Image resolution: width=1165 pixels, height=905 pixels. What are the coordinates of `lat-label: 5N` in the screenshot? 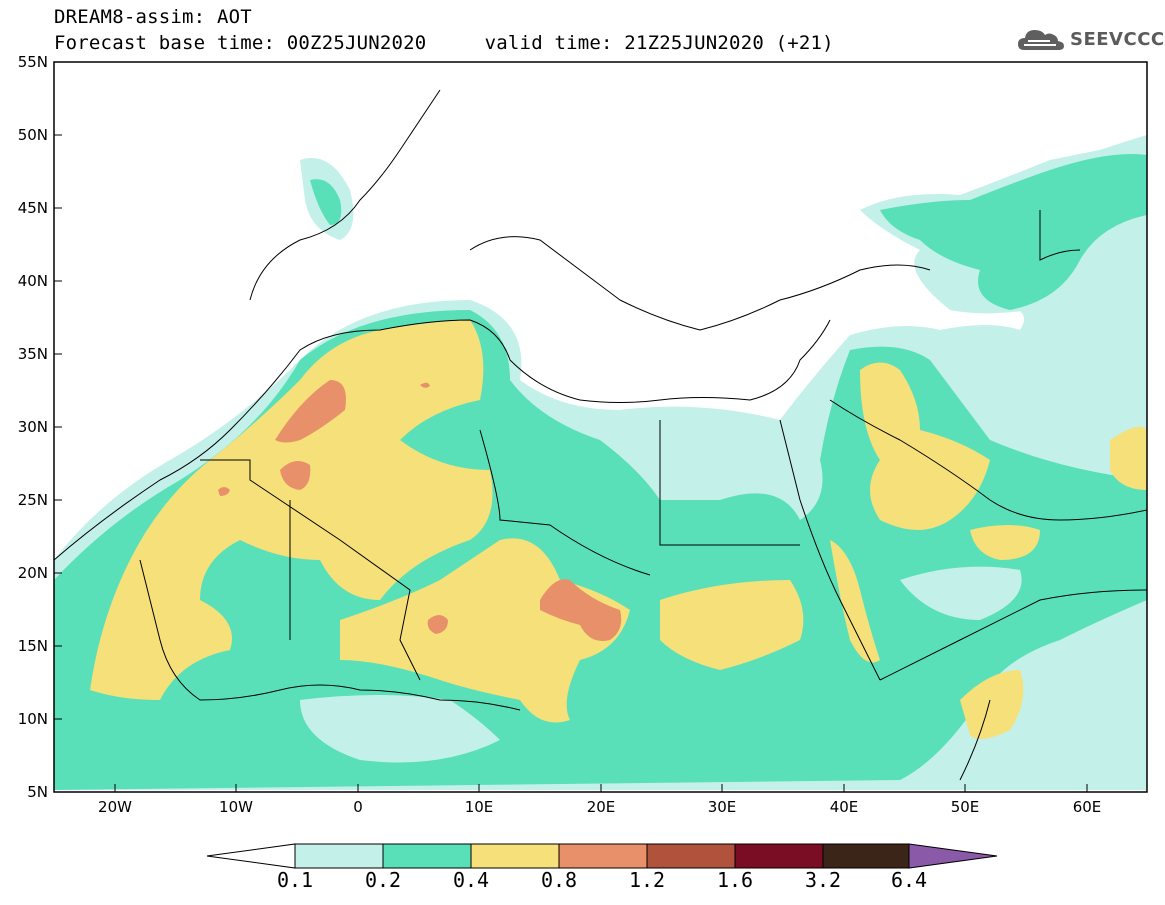 It's located at (37, 792).